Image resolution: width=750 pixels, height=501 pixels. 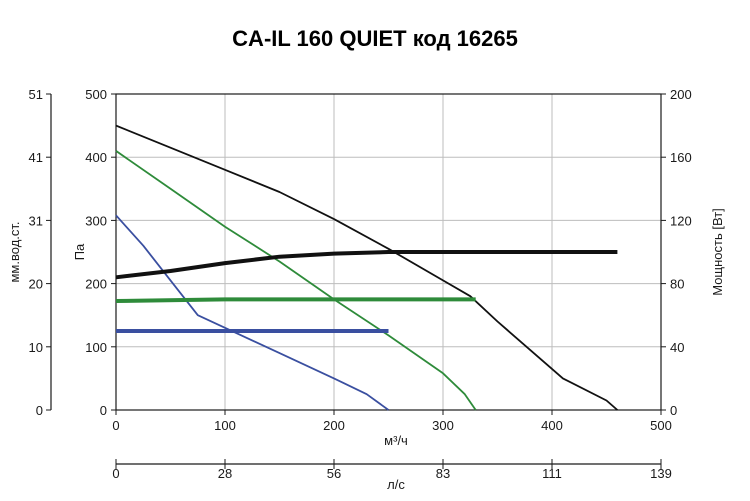 What do you see at coordinates (681, 220) in the screenshot?
I see `y-right-tick-label: 120` at bounding box center [681, 220].